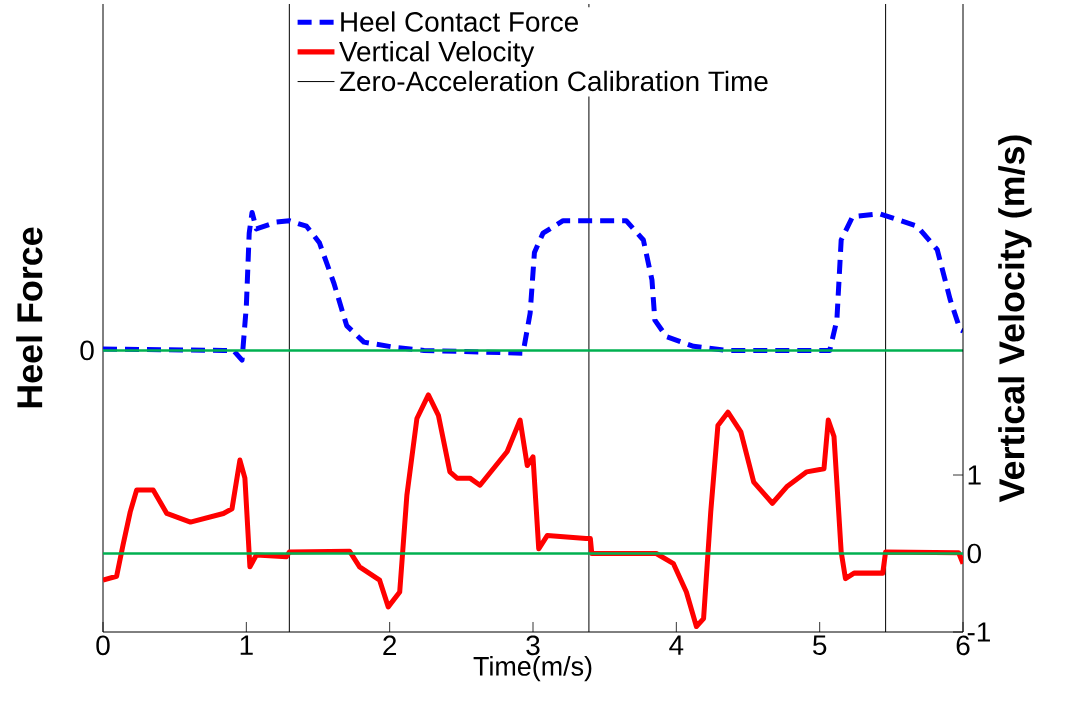  Describe the element at coordinates (390, 645) in the screenshot. I see `x-tick-label: 2` at that location.